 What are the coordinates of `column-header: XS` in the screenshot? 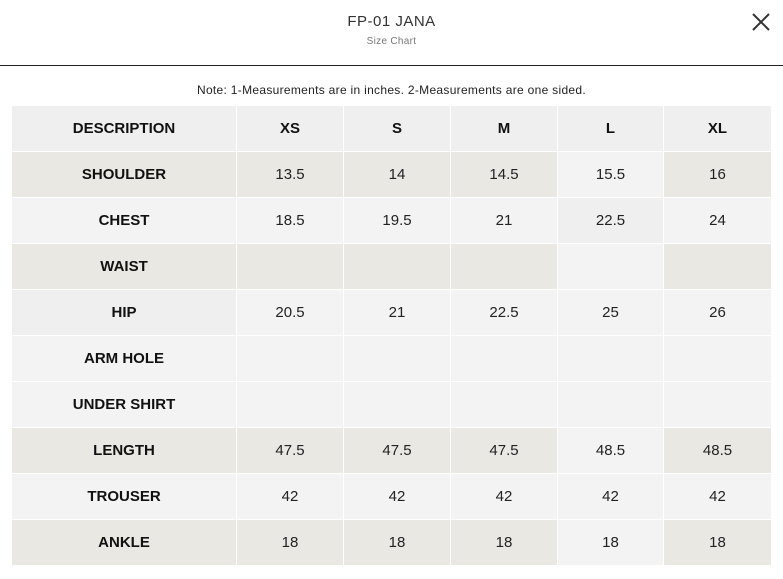 It's located at (290, 128).